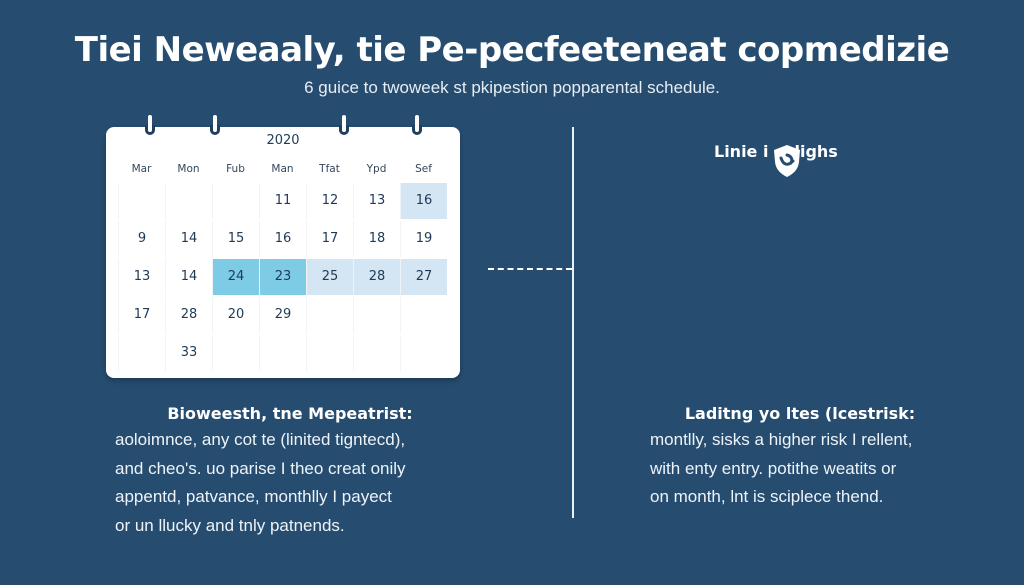 The height and width of the screenshot is (585, 1024). What do you see at coordinates (329, 277) in the screenshot?
I see `calendar-day-cell: 25` at bounding box center [329, 277].